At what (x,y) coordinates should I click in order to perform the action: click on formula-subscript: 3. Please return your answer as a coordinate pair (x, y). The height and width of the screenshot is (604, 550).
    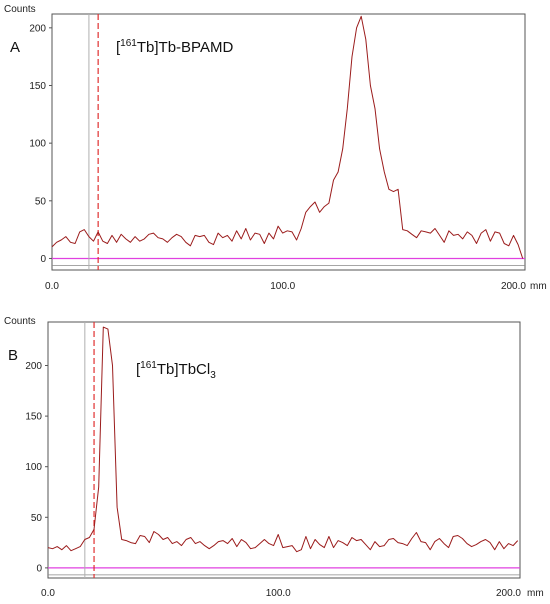
    Looking at the image, I should click on (213, 375).